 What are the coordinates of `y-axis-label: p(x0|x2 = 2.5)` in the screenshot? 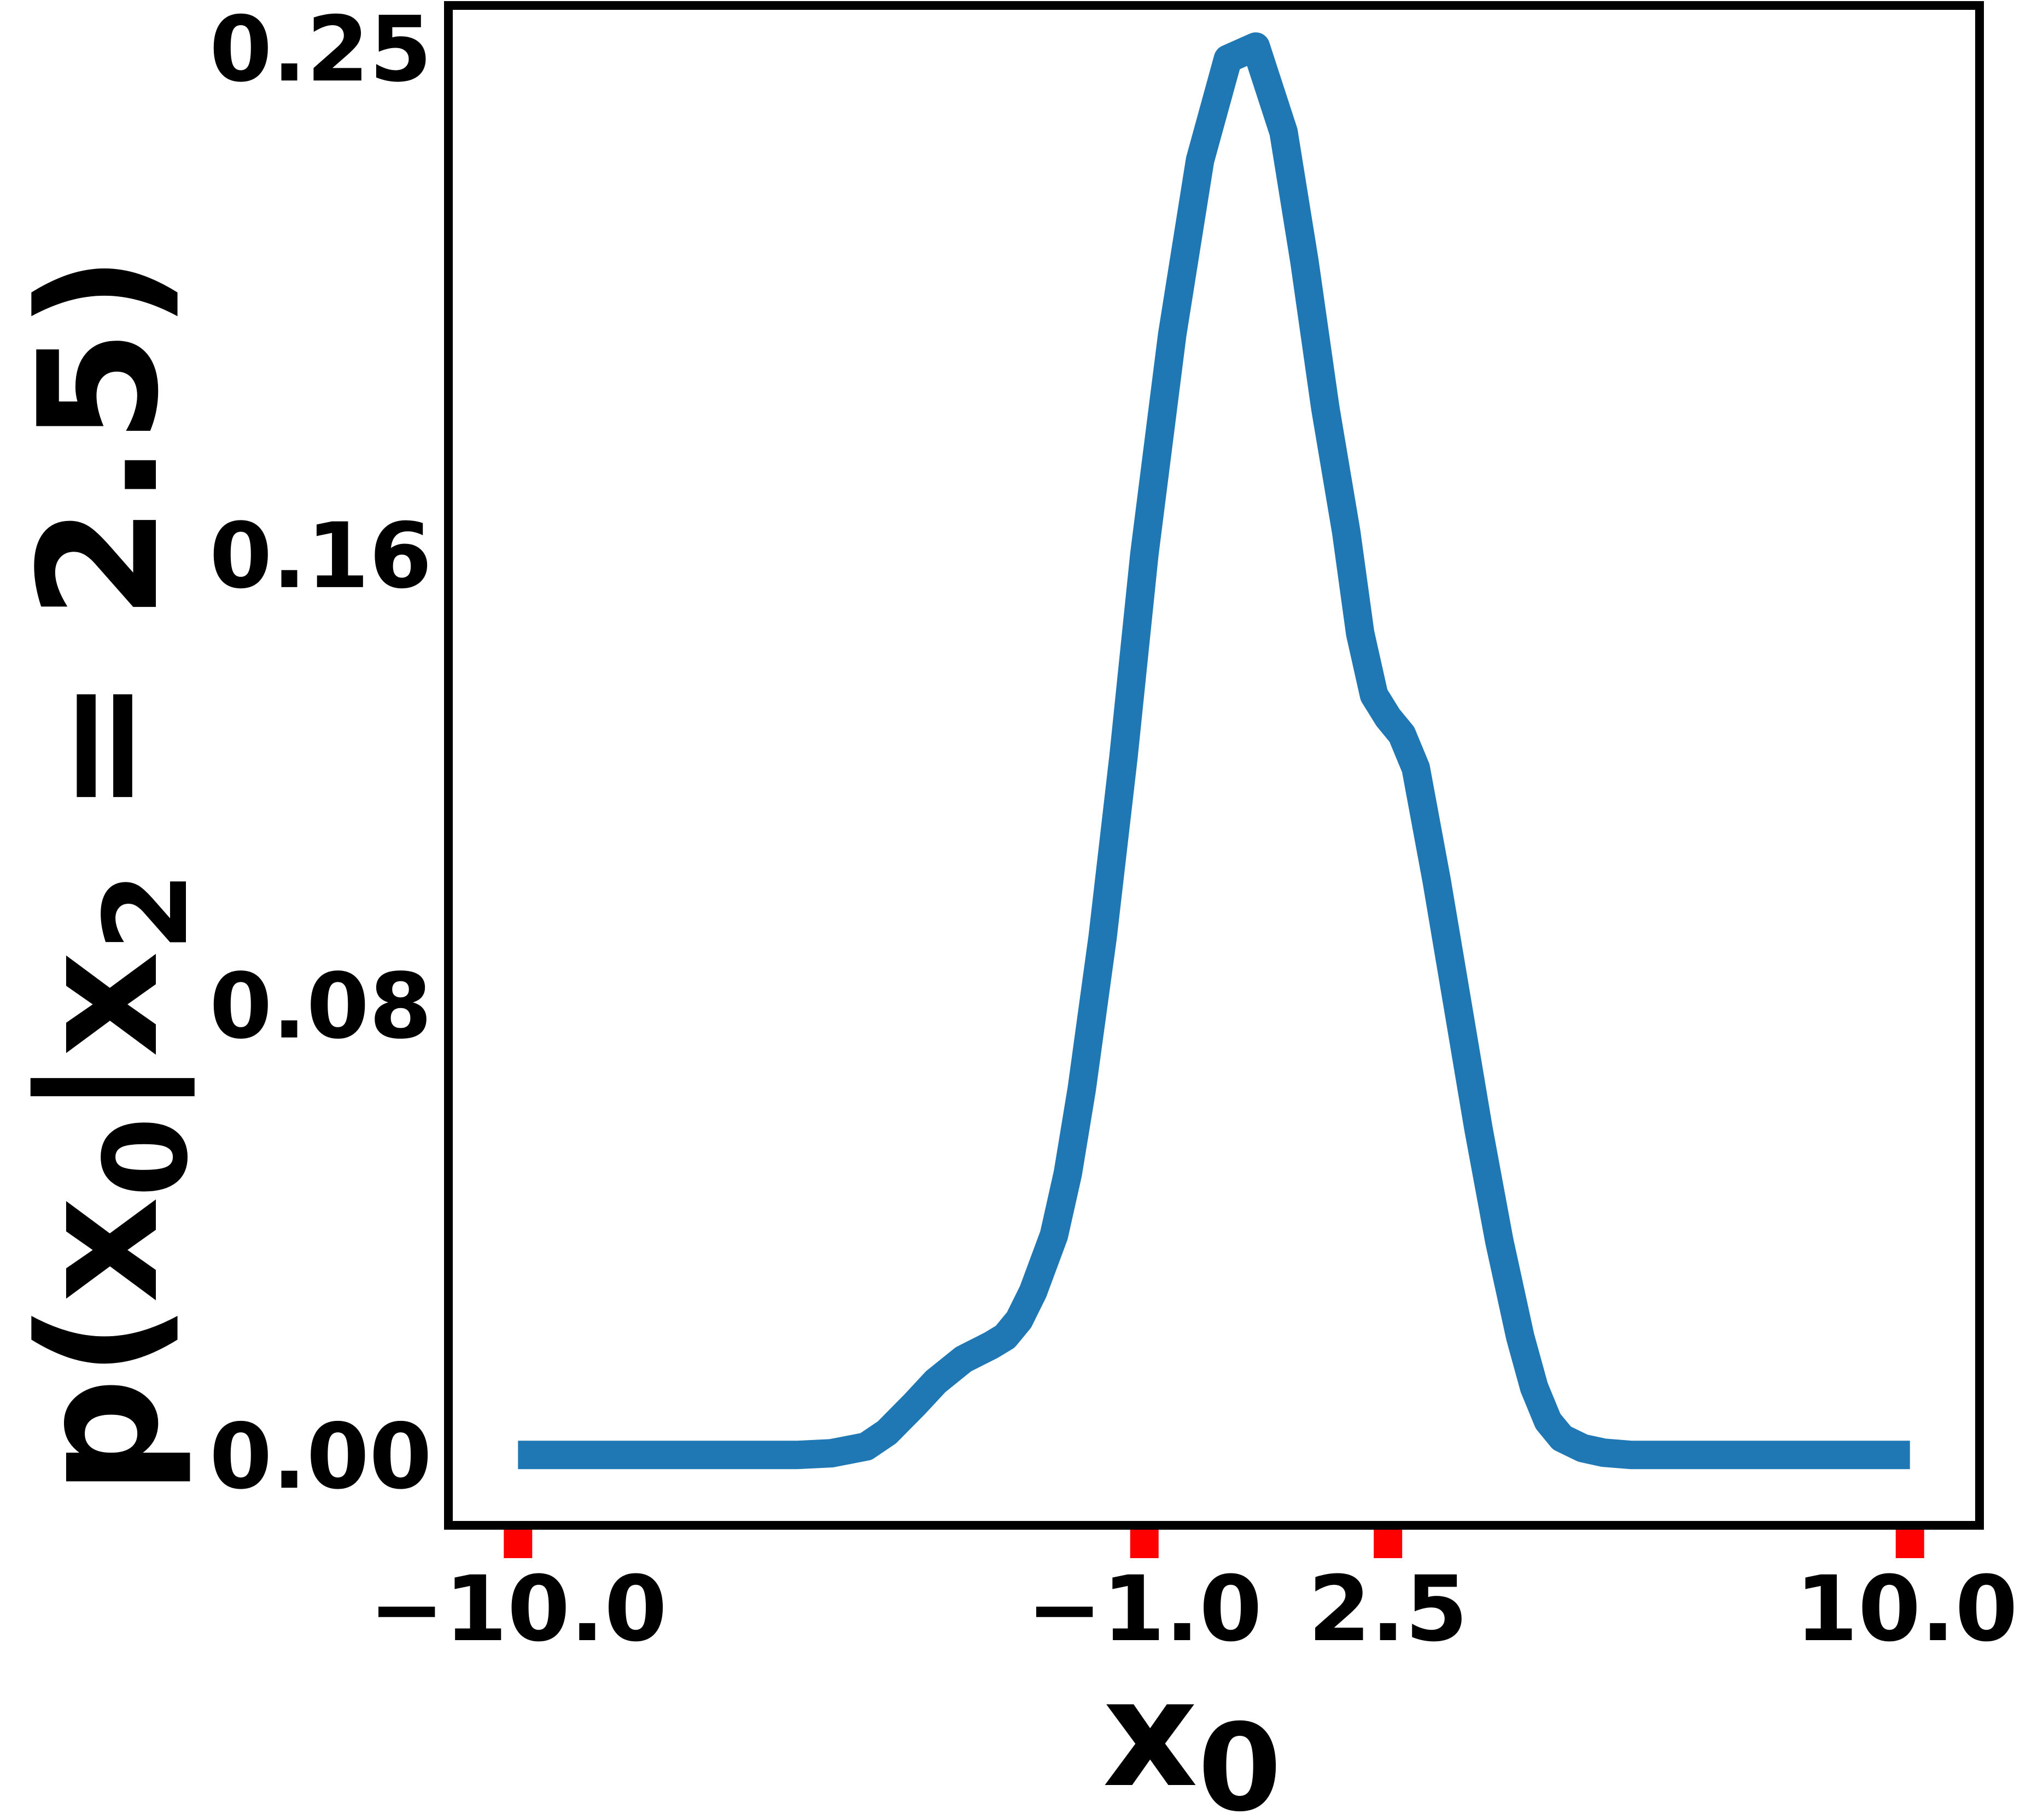 It's located at (108, 874).